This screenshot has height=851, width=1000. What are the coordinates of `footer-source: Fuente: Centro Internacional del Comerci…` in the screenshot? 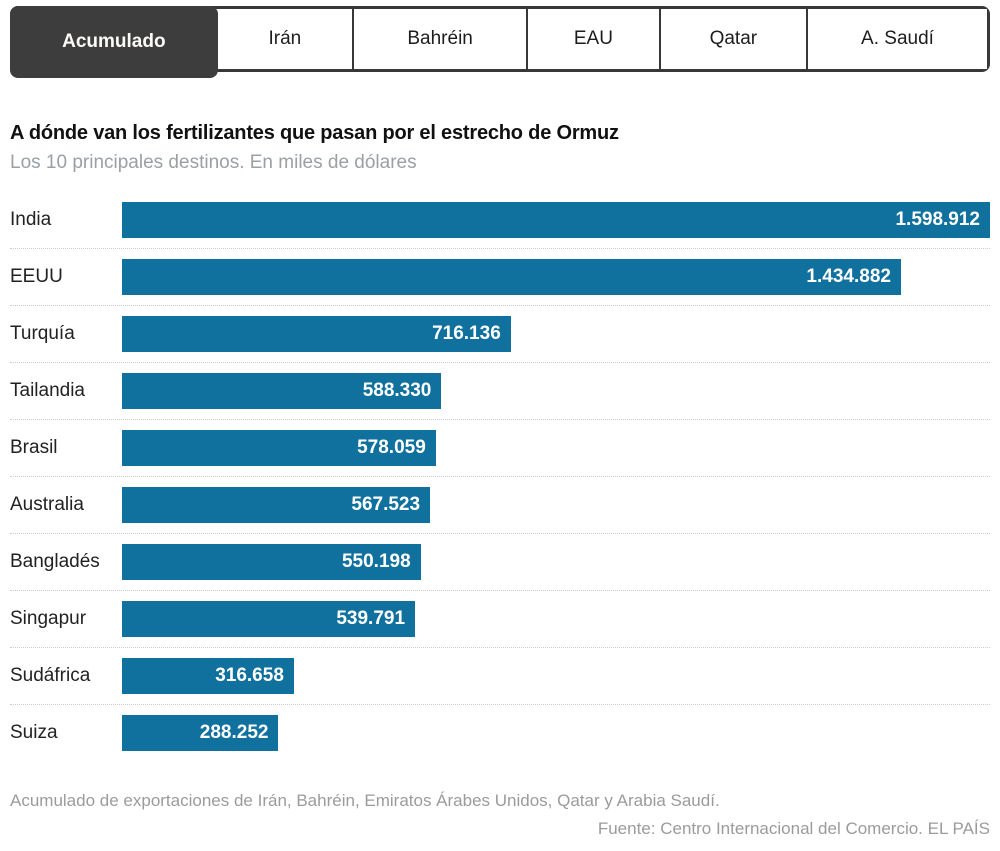 It's located at (793, 828).